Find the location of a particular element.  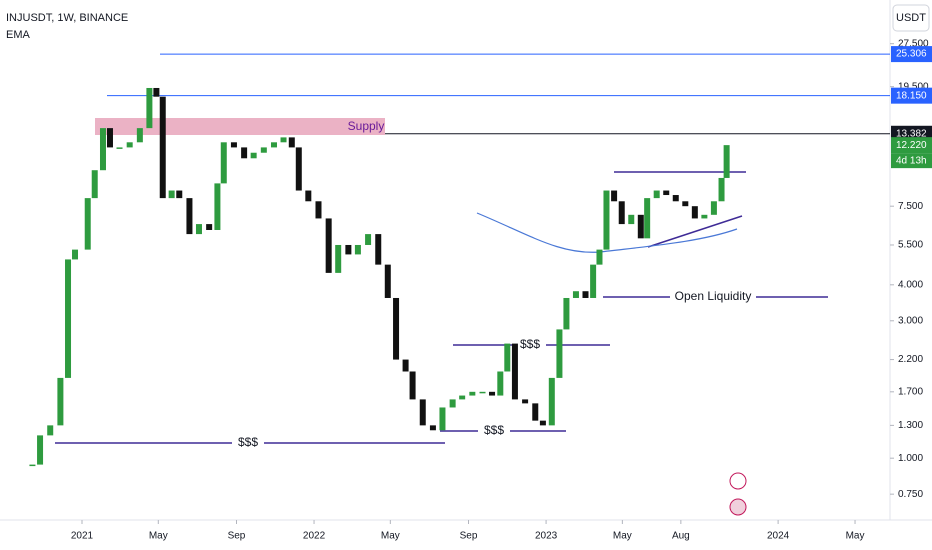

price-tag-label: 18.150 is located at coordinates (911, 95).